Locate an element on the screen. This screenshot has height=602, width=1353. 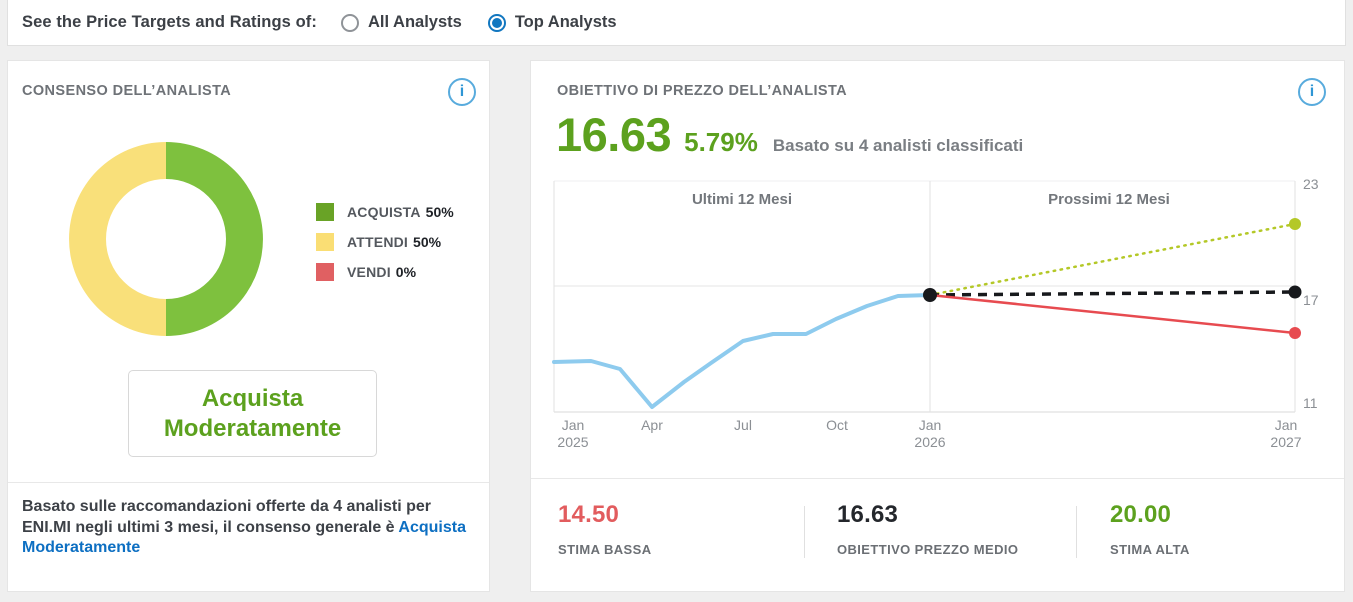
average-estimate-line is located at coordinates (1112, 293).